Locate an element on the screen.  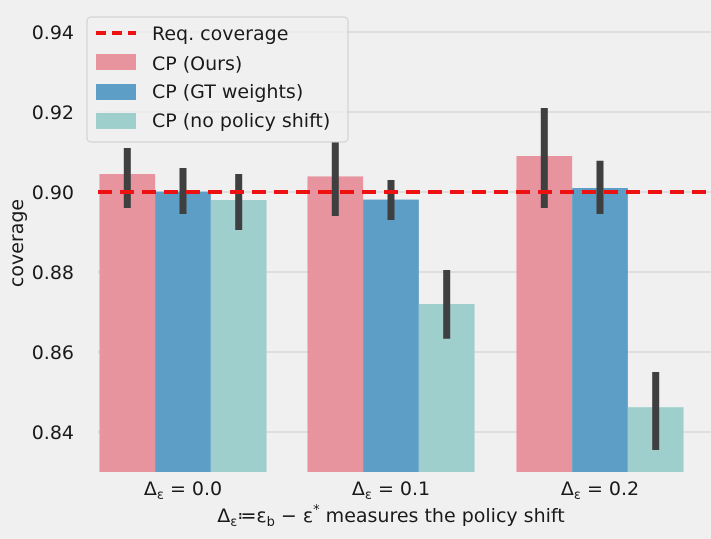
x-axis-label-delta-sub: ε is located at coordinates (233, 522).